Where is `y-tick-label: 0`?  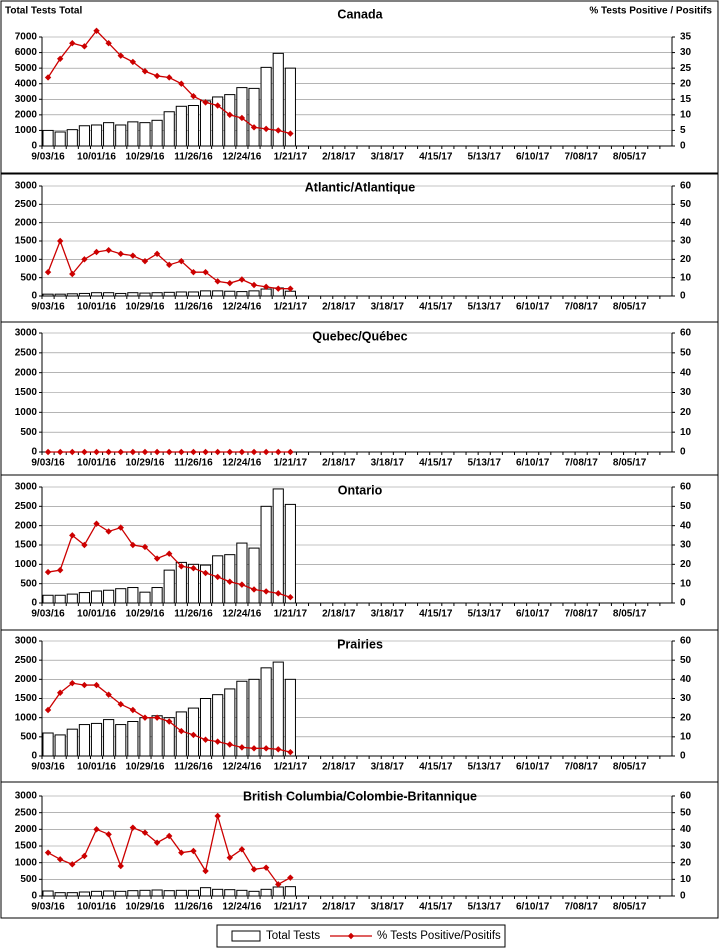 y-tick-label: 0 is located at coordinates (34, 146).